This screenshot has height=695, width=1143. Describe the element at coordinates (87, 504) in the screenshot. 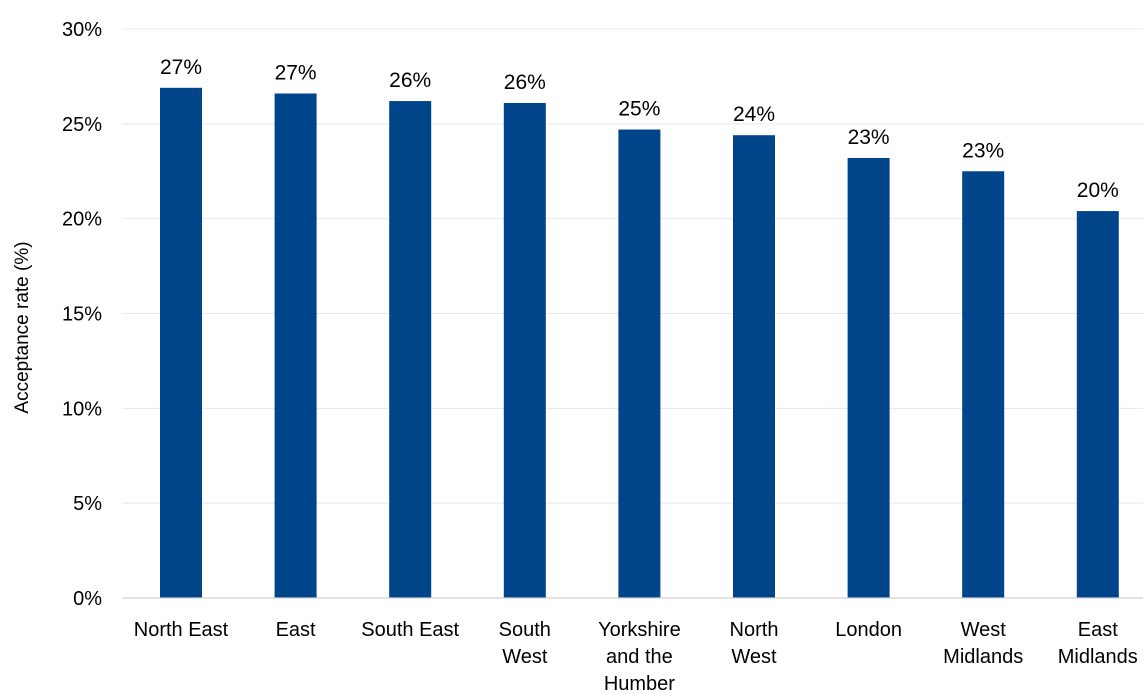

I see `y-tick-label: 5%` at that location.